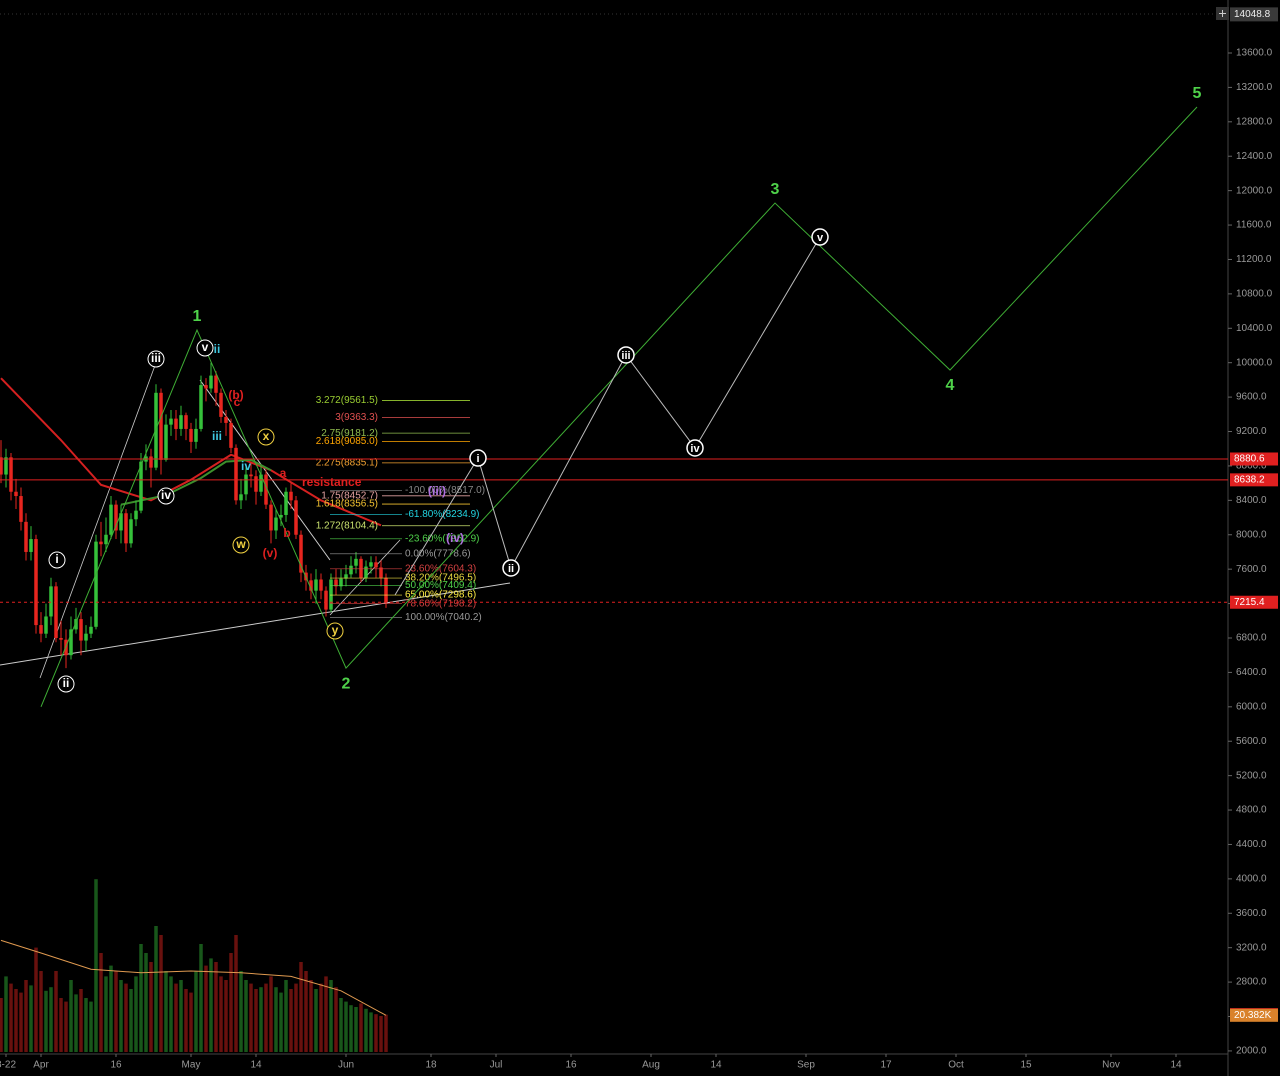 Image resolution: width=1280 pixels, height=1076 pixels. Describe the element at coordinates (240, 544) in the screenshot. I see `annotation: w` at that location.